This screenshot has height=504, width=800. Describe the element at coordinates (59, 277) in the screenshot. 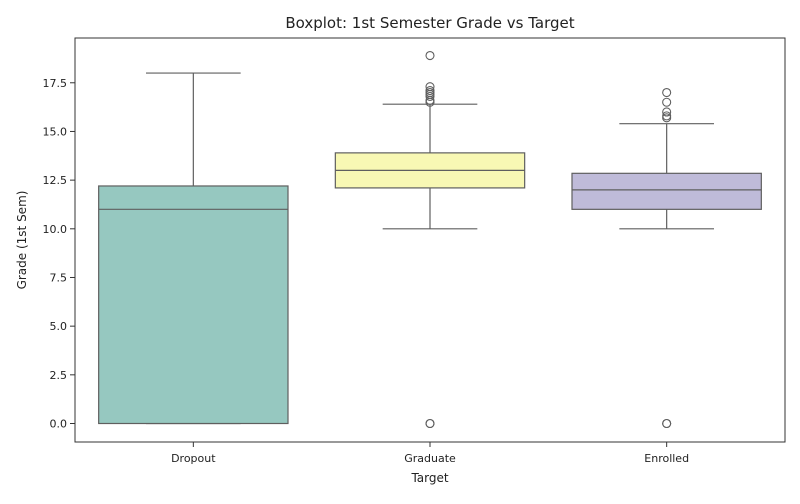

I see `y-tick-label: 7.5` at that location.